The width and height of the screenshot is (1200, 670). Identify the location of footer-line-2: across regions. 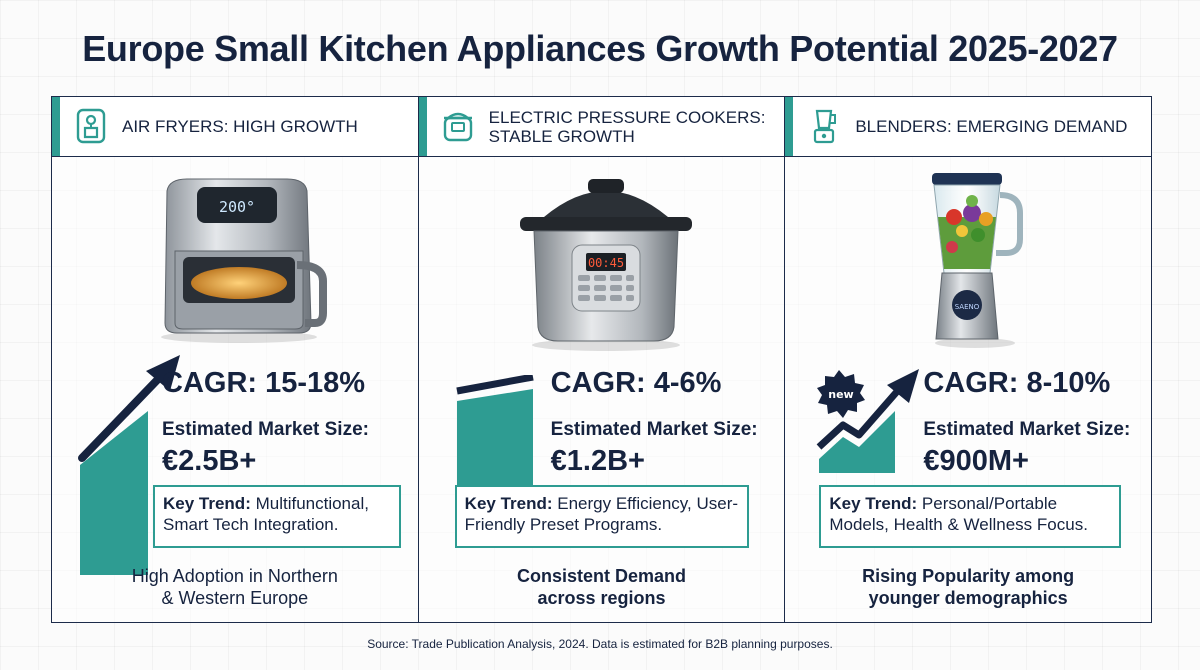
(601, 598).